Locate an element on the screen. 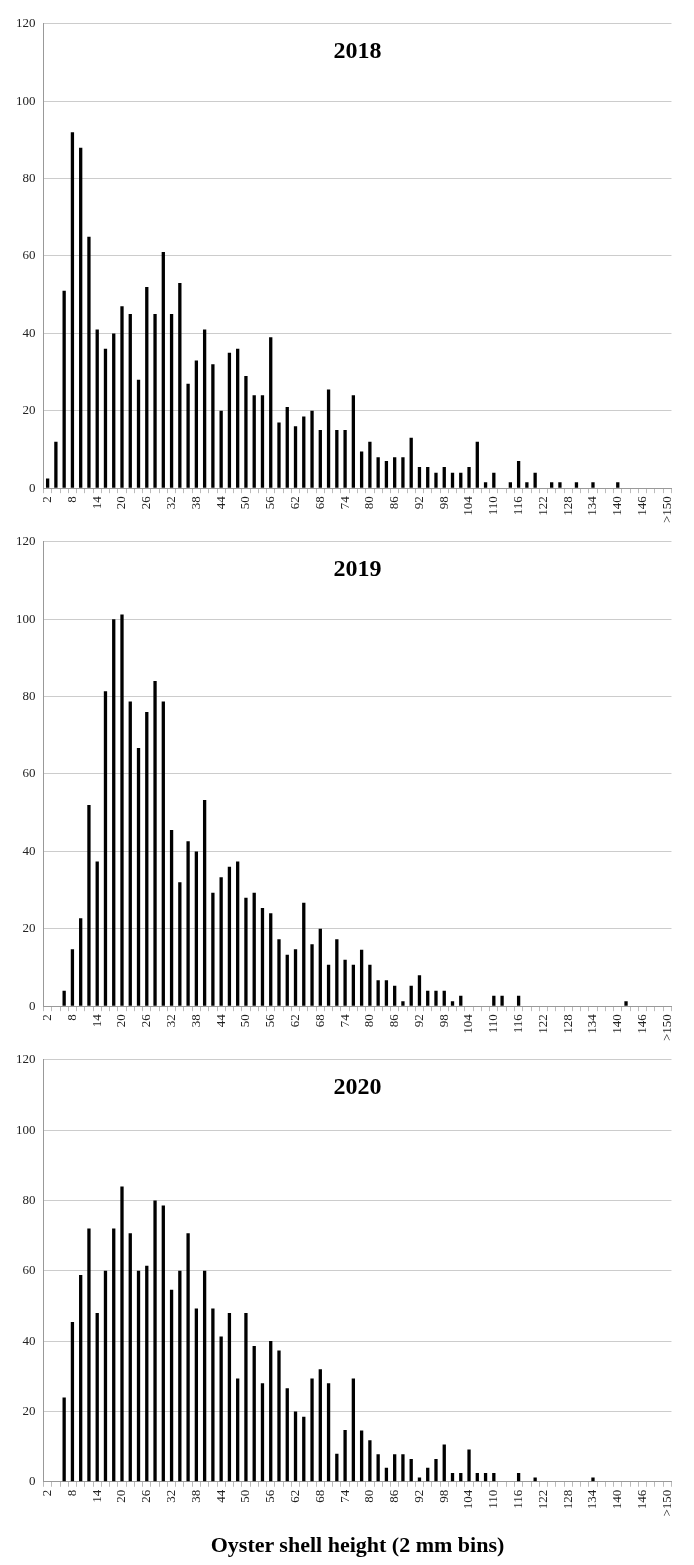 The width and height of the screenshot is (694, 1565). x-tick-label: 146 is located at coordinates (641, 505).